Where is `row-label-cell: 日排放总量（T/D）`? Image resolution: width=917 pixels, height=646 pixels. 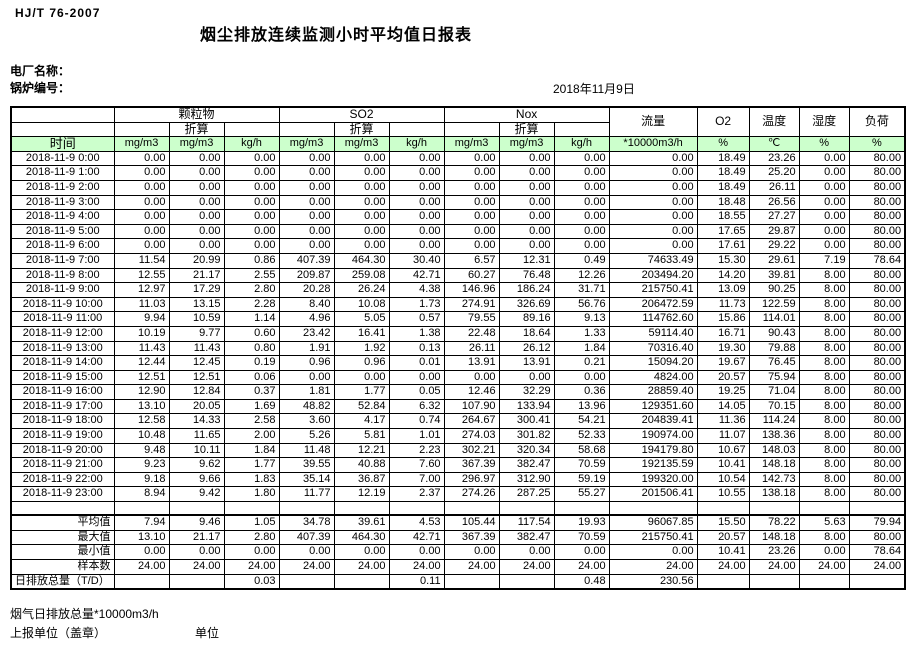
row-label-cell: 日排放总量（T/D） is located at coordinates (62, 581).